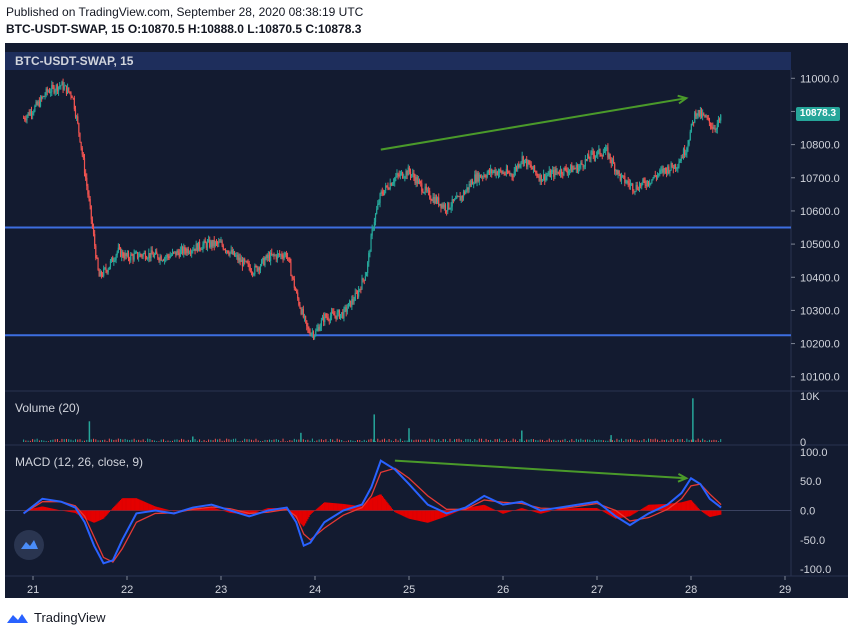  What do you see at coordinates (814, 453) in the screenshot?
I see `macd-axis-tick: 100.0` at bounding box center [814, 453].